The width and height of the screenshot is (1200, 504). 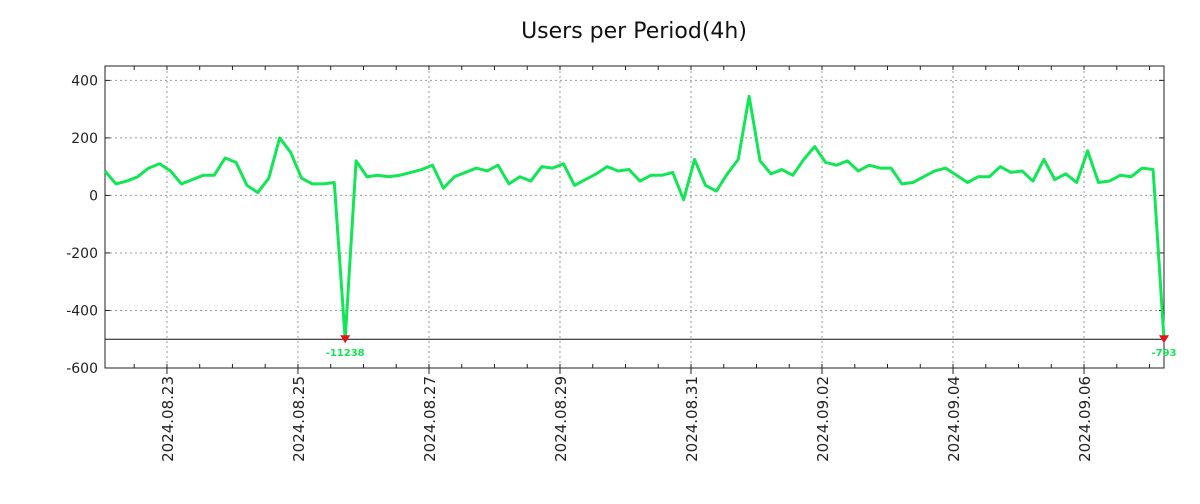 I want to click on x-tick-label: 2024.08.31, so click(x=692, y=419).